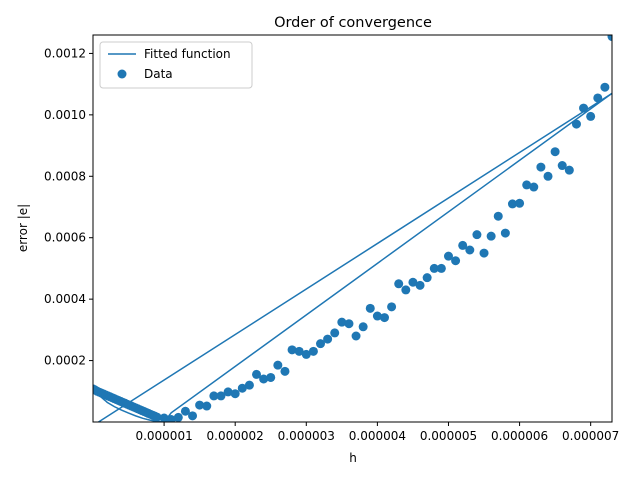  I want to click on y-tick-label: 0.0008, so click(65, 176).